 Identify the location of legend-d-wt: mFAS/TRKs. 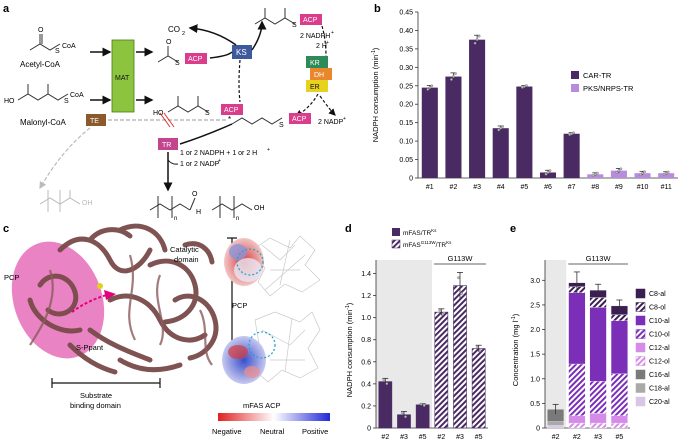
(420, 232).